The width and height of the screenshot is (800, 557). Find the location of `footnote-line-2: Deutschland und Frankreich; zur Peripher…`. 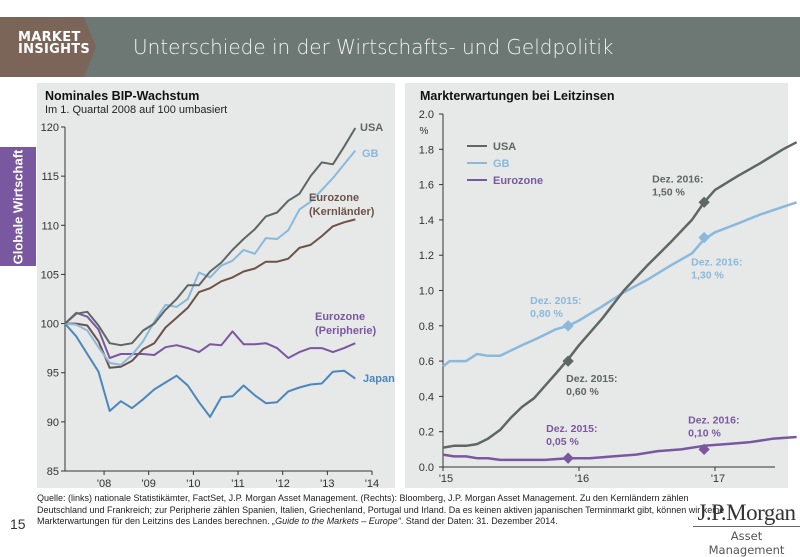

footnote-line-2: Deutschland und Frankreich; zur Peripher… is located at coordinates (381, 509).